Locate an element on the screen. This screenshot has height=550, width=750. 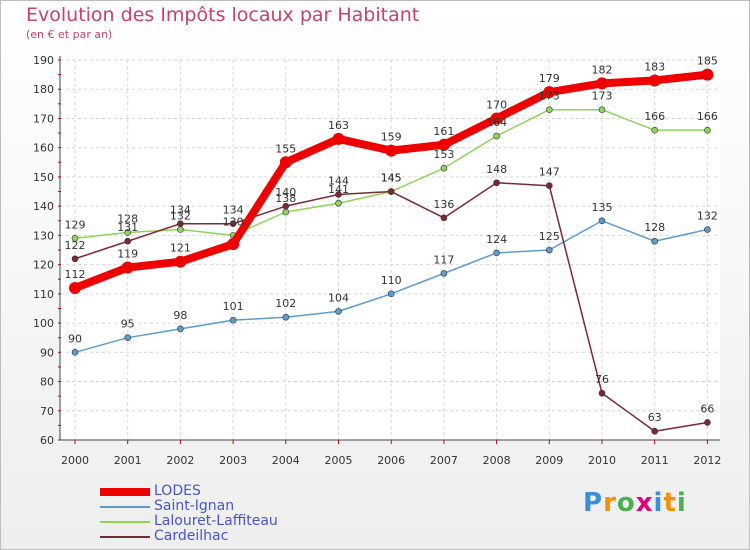
x-tick-label-2006: 2006 is located at coordinates (391, 460).